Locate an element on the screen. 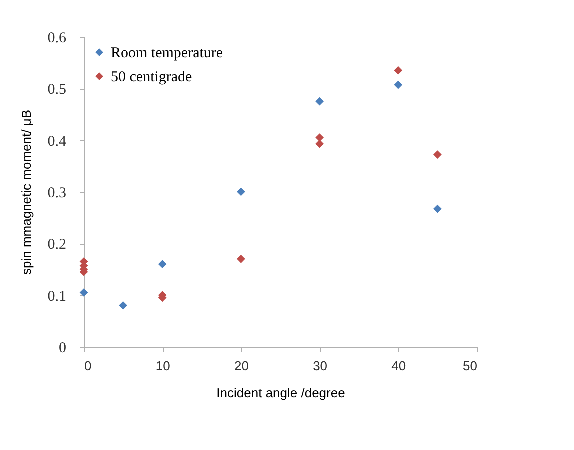 This screenshot has width=574, height=450. x-tick-label: 10 is located at coordinates (163, 366).